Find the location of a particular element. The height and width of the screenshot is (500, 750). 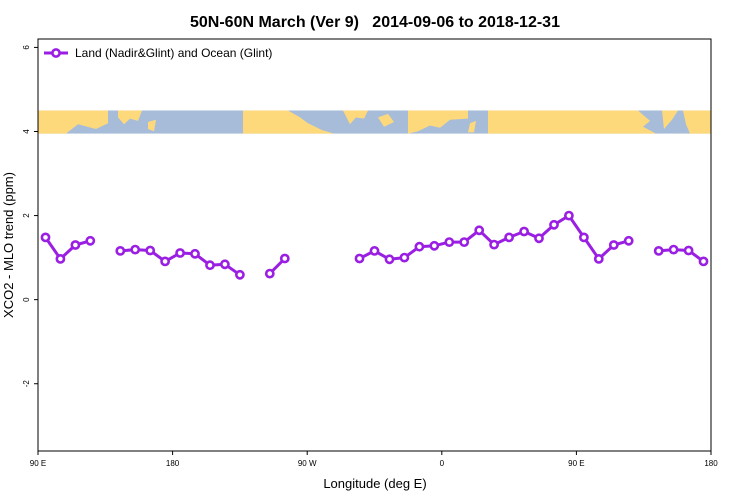

y-tick-label: 2 is located at coordinates (26, 215).